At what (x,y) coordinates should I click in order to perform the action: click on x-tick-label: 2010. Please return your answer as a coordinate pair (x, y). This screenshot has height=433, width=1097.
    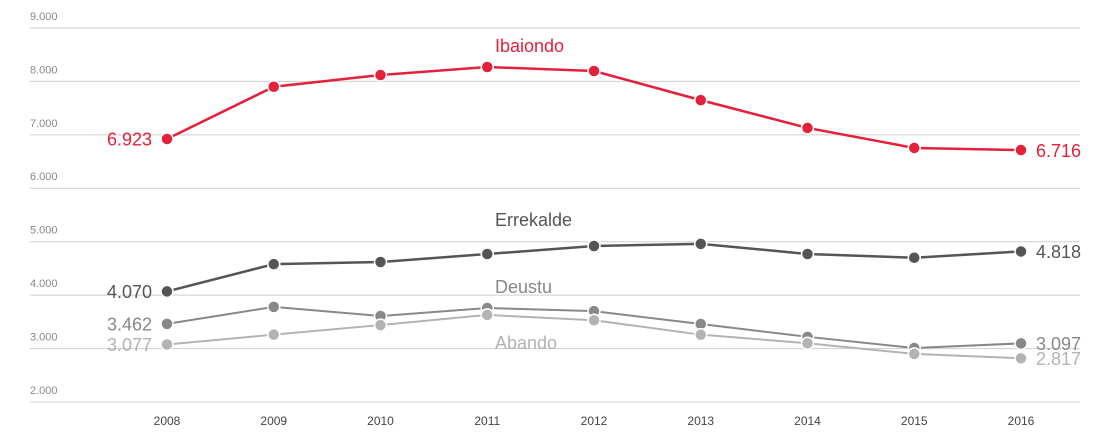
    Looking at the image, I should click on (380, 421).